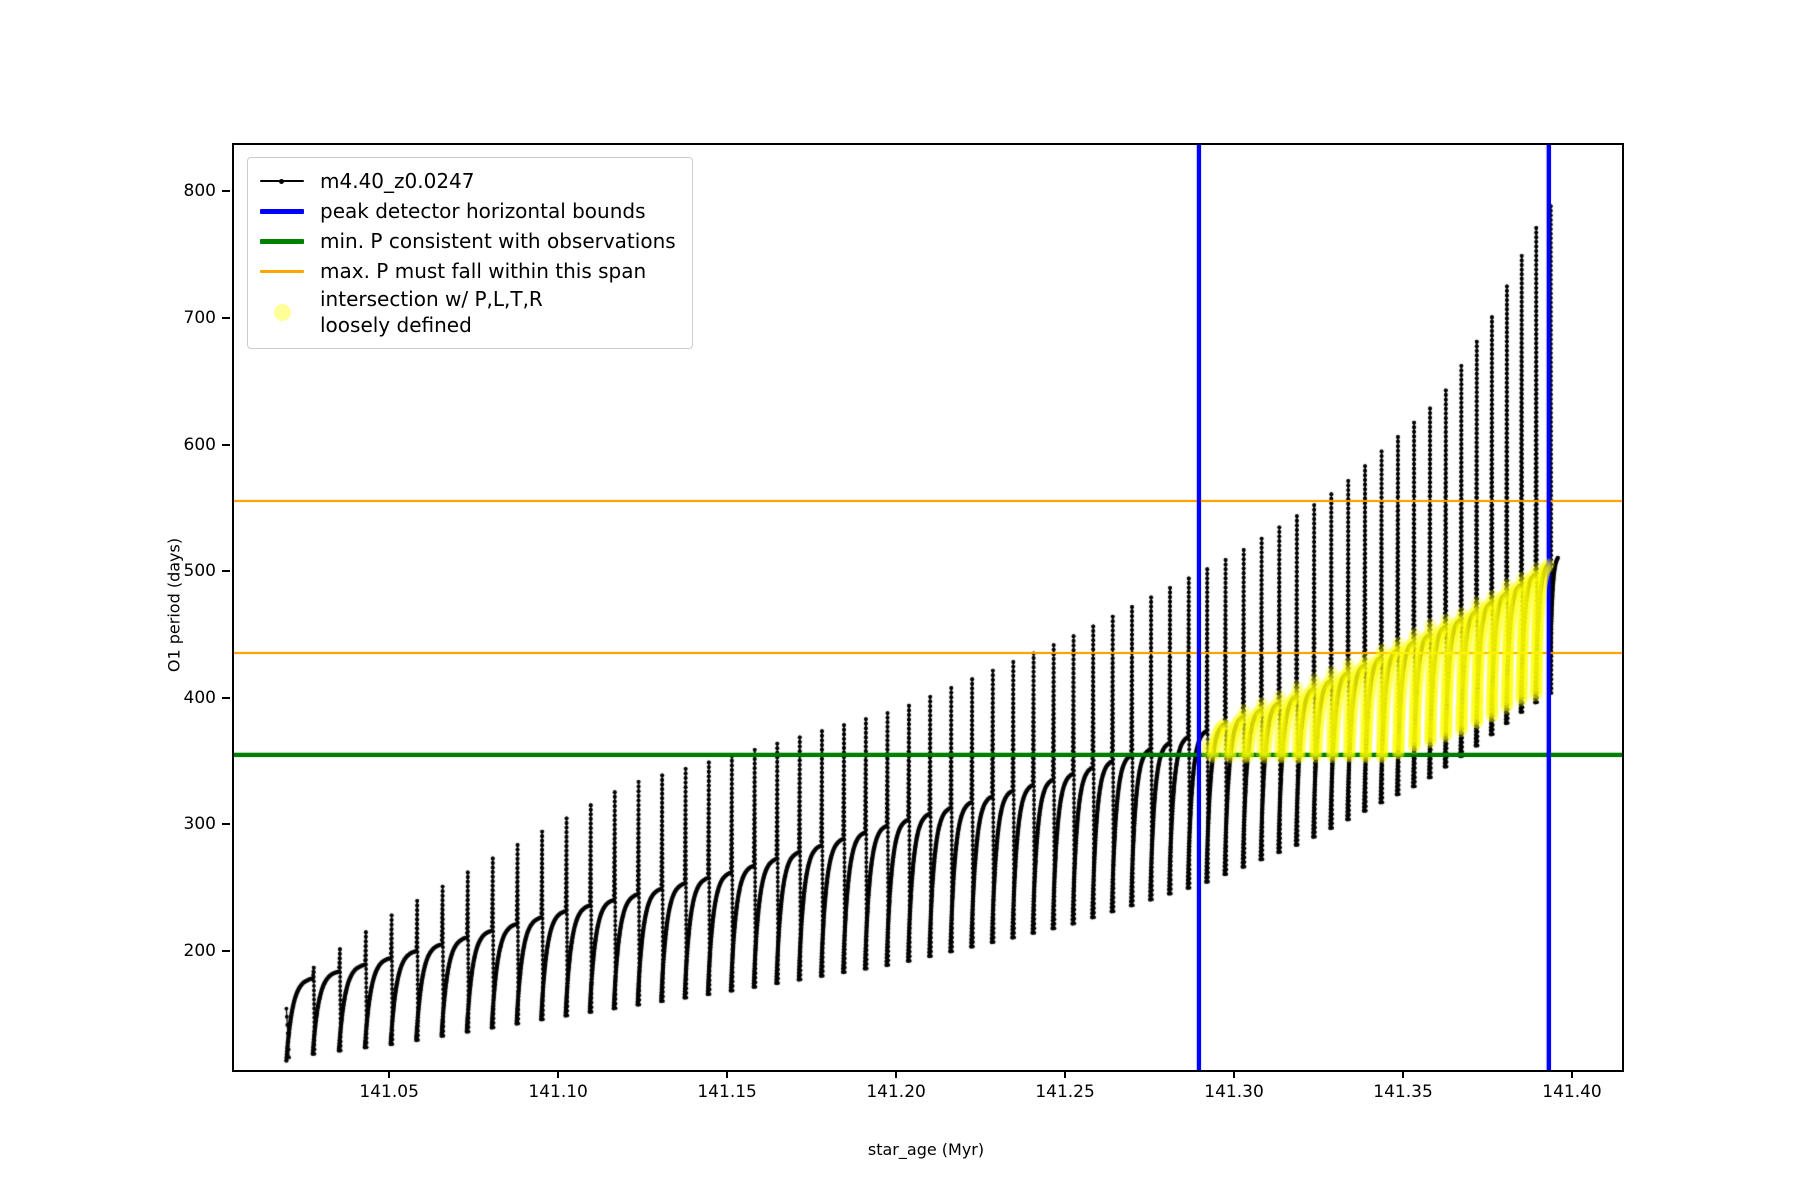  I want to click on legend-item-intersection: intersection w/ P,L,T,R loosely defined, so click(468, 312).